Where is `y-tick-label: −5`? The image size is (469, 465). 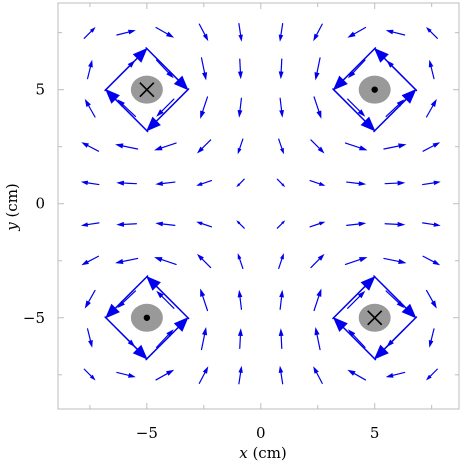 y-tick-label: −5 is located at coordinates (34, 318).